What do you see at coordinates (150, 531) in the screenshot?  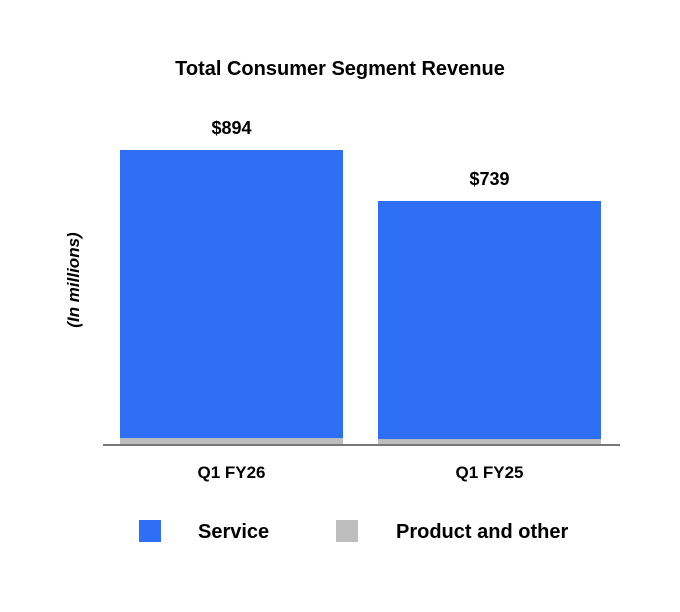 I see `legend-swatch-service` at bounding box center [150, 531].